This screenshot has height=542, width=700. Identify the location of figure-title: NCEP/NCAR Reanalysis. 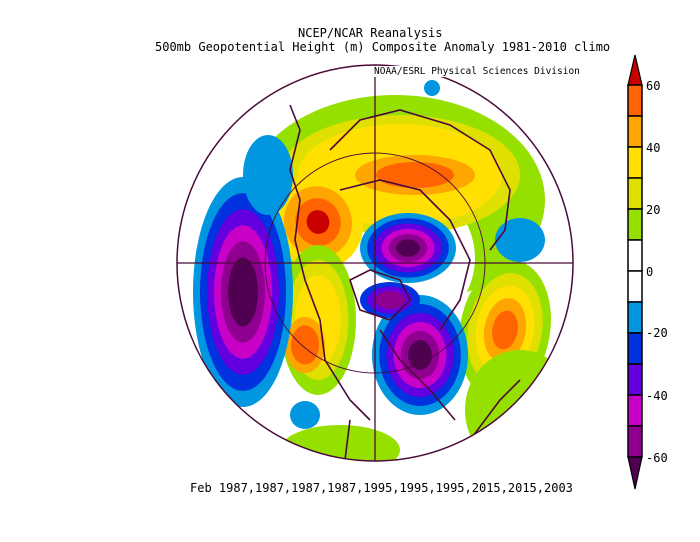
(370, 33).